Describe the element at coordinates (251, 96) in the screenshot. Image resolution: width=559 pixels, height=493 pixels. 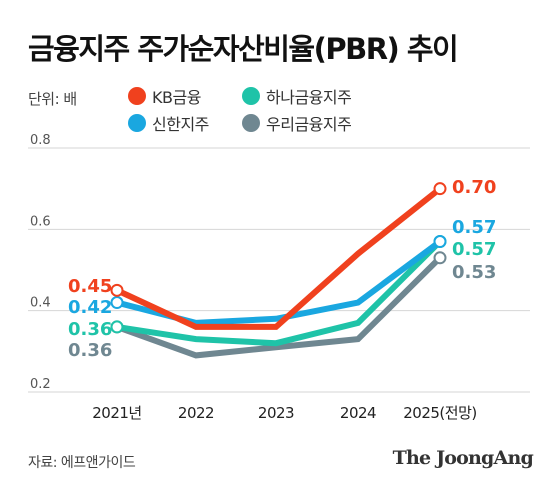
I see `legend-swatch-hana` at that location.